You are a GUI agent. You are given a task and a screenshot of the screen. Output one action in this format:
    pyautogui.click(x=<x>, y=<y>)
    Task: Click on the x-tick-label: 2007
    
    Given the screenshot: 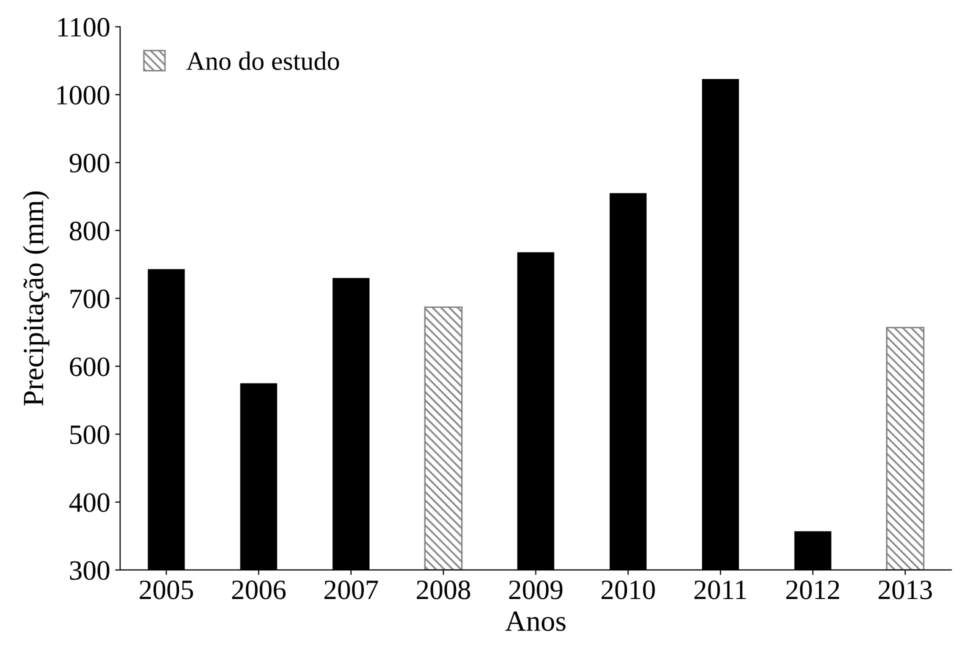 What is the action you would take?
    pyautogui.click(x=351, y=590)
    